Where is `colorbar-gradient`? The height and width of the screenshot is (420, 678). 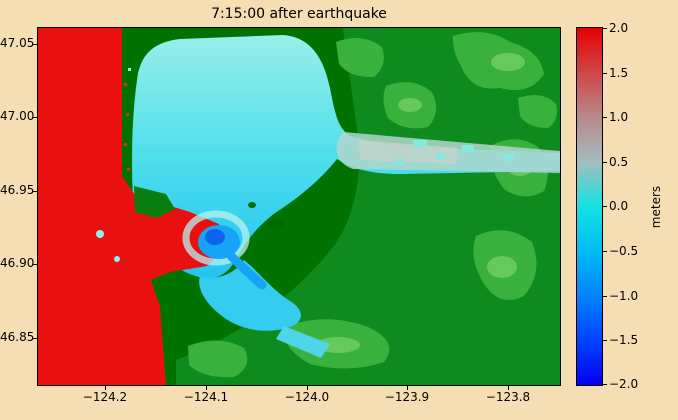
colorbar-gradient is located at coordinates (589, 206).